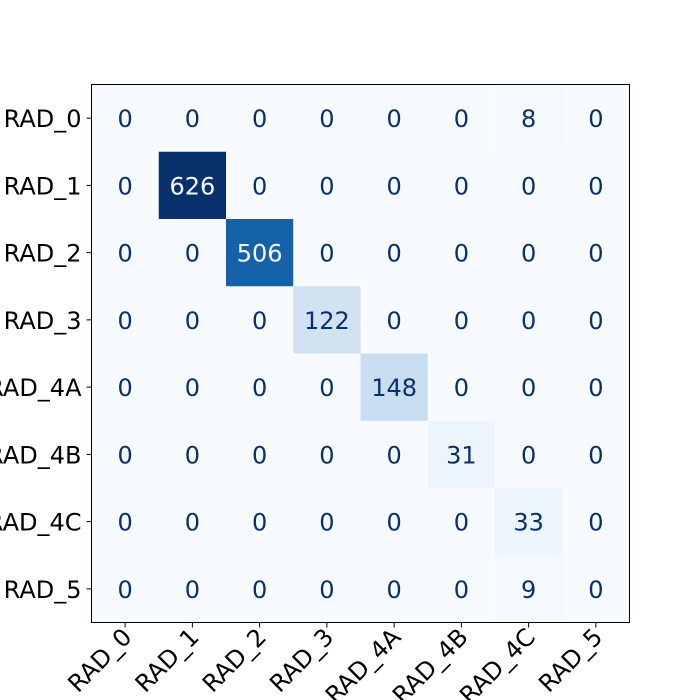  What do you see at coordinates (43, 254) in the screenshot?
I see `y-tick-label: RAD_2` at bounding box center [43, 254].